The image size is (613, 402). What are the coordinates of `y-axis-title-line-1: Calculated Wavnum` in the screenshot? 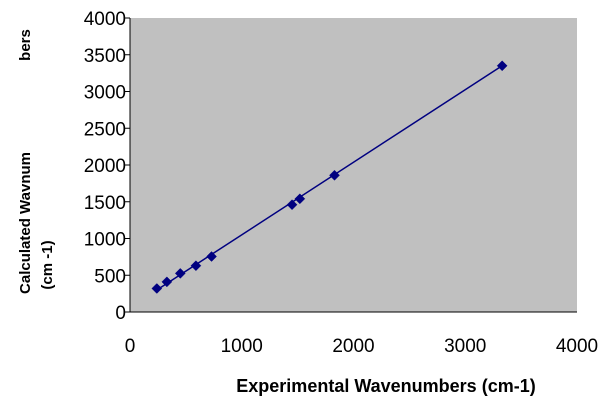 It's located at (25, 223).